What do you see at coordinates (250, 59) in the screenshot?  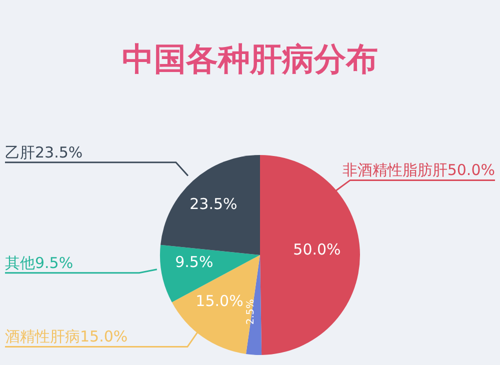 I see `chart-title: 中国各种肝病分布` at bounding box center [250, 59].